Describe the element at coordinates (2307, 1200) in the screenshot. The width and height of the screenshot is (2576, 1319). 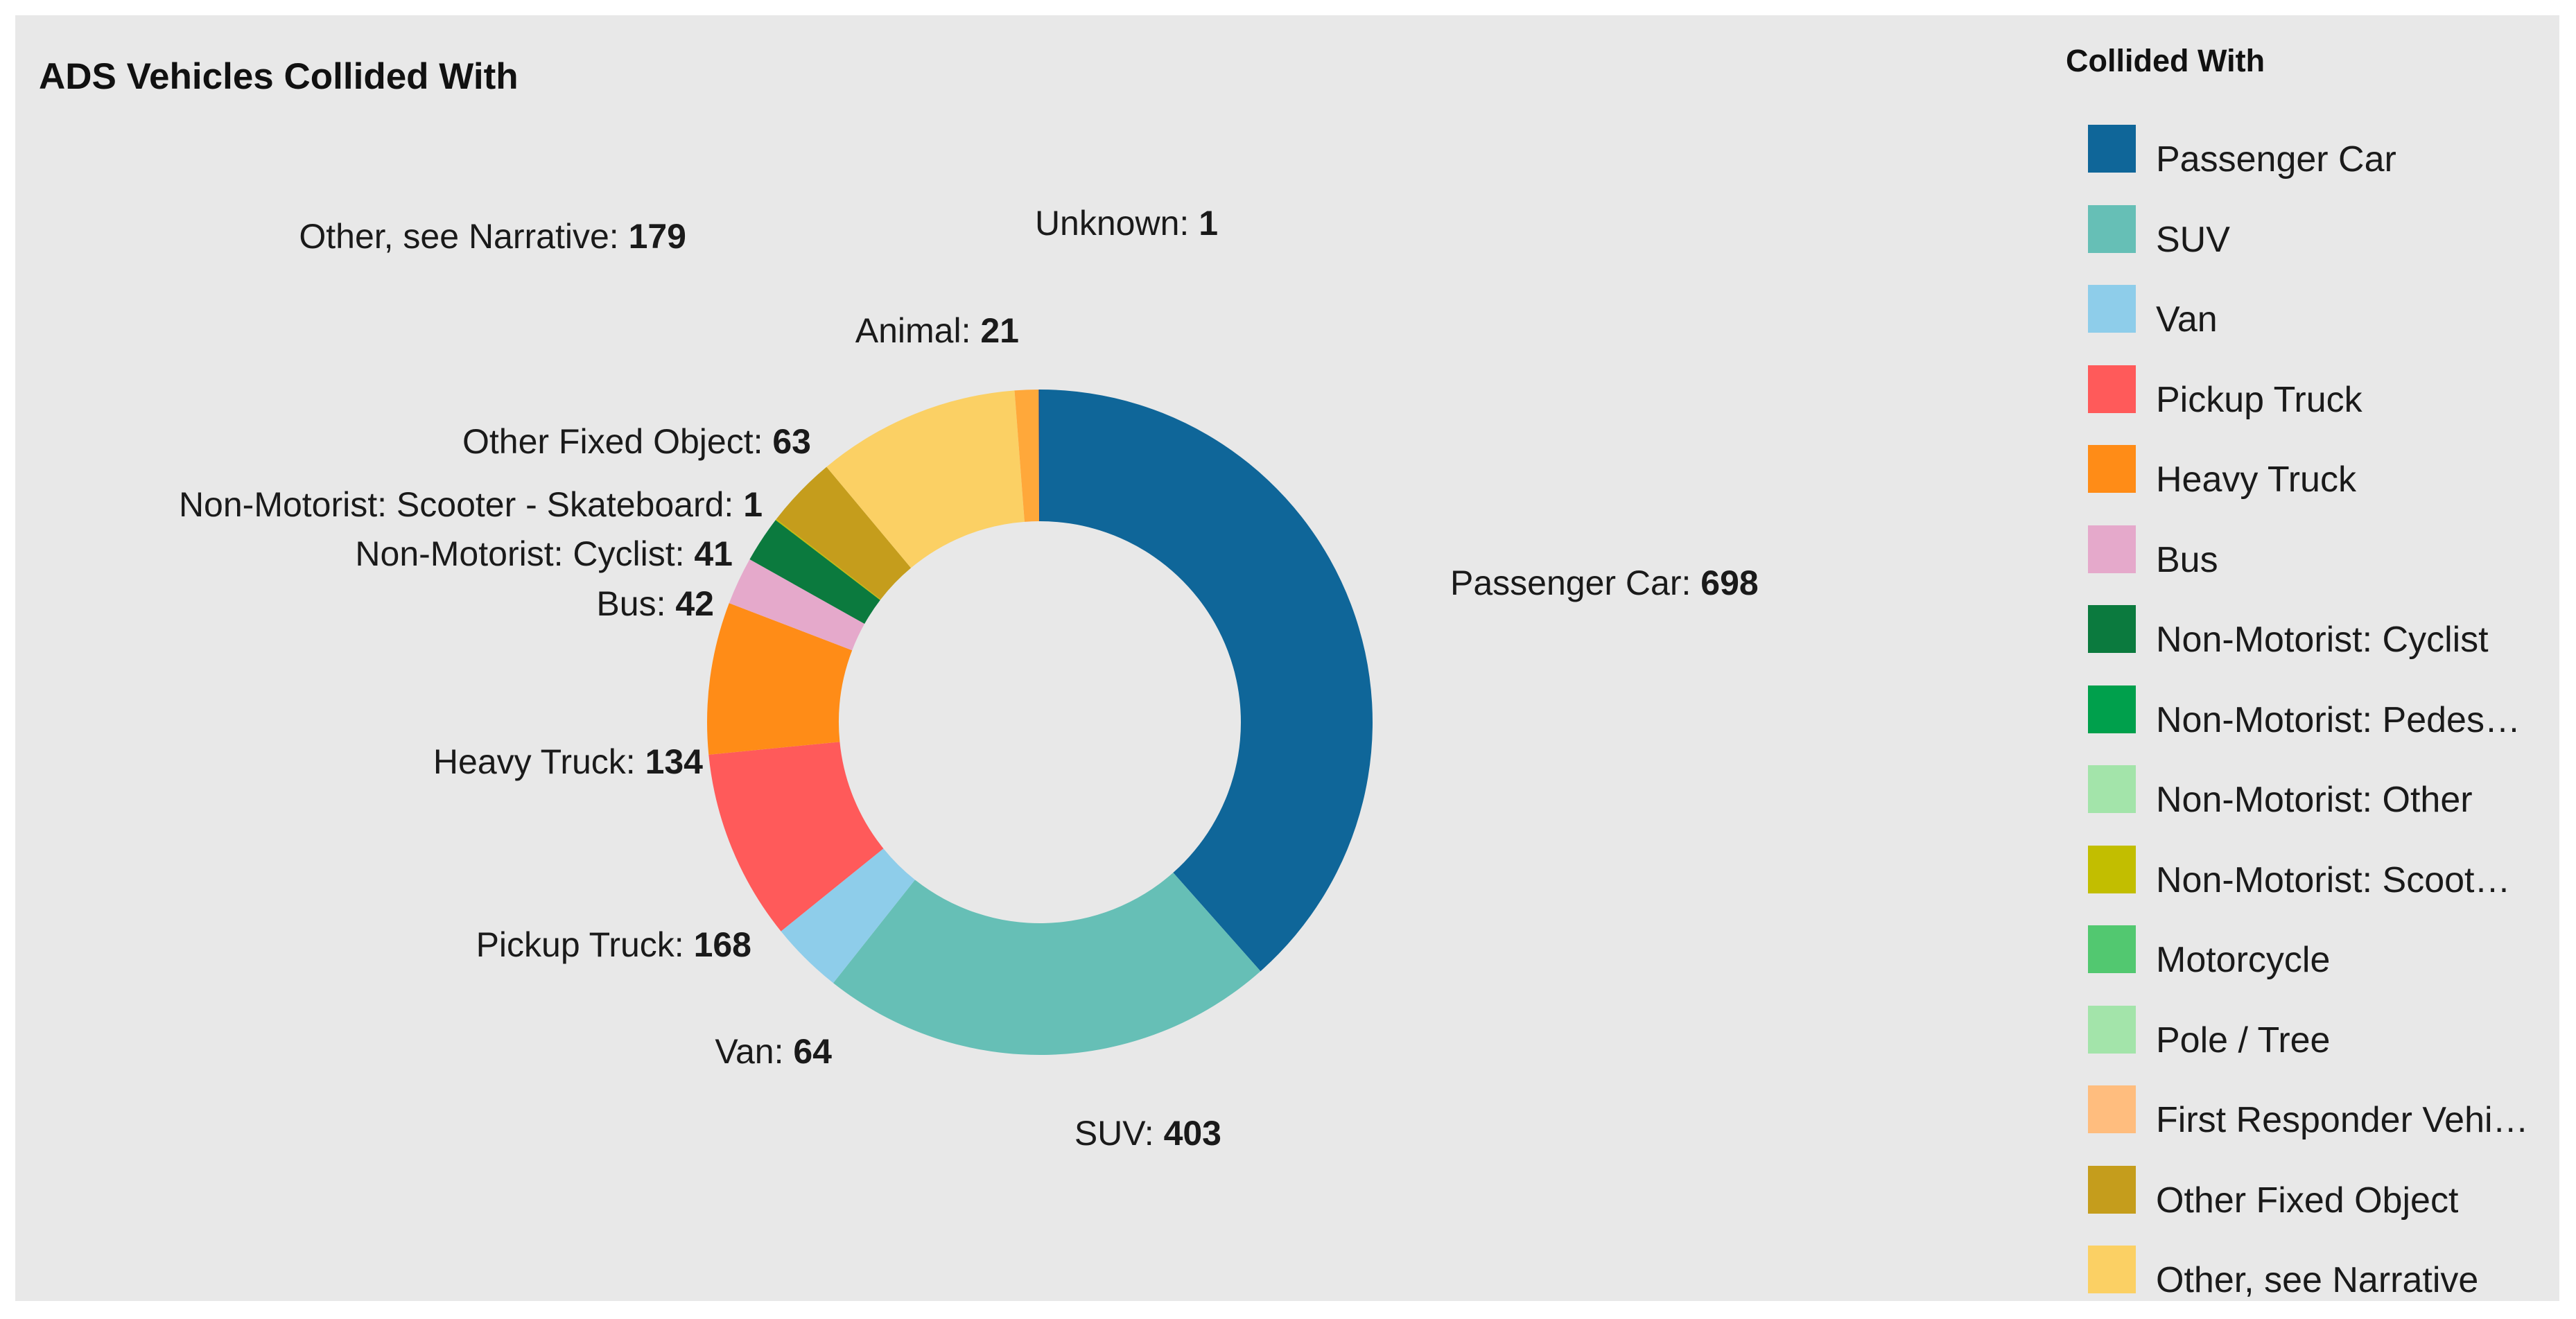
I see `legend-label: Other Fixed Object` at that location.